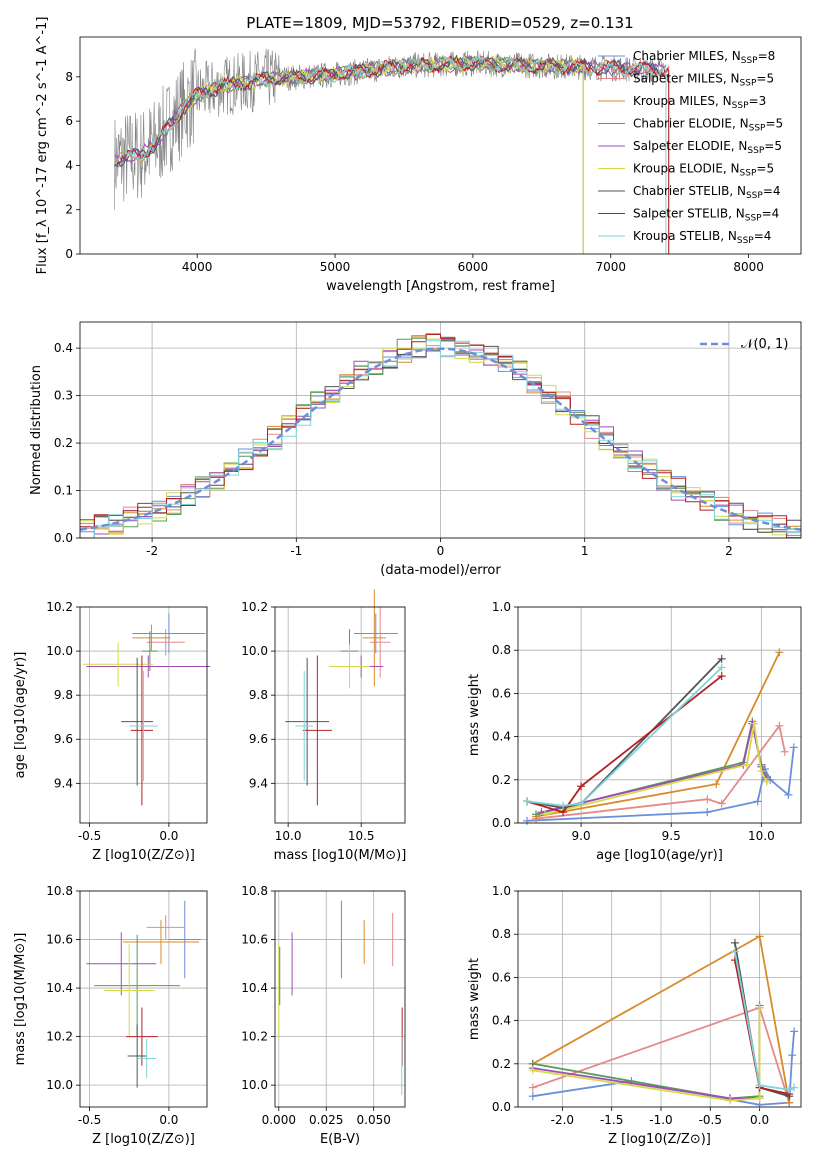  What do you see at coordinates (69, 254) in the screenshot?
I see `y-tick-label: 0` at bounding box center [69, 254].